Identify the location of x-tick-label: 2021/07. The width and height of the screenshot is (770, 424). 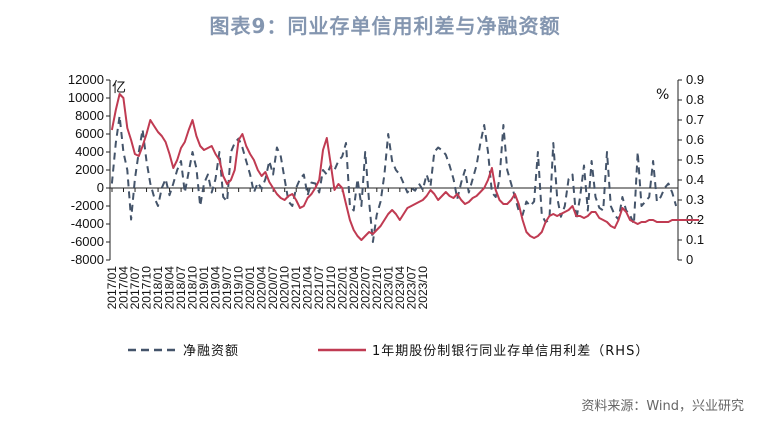
(319, 288).